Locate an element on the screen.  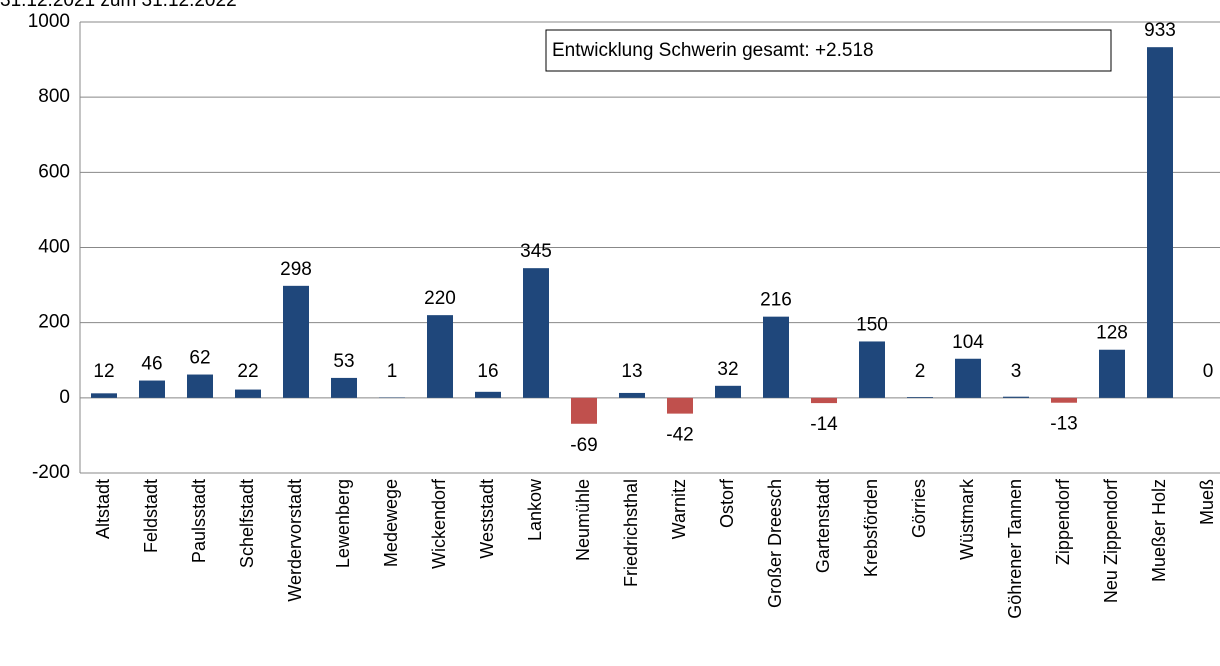
value-label: -14 is located at coordinates (824, 424).